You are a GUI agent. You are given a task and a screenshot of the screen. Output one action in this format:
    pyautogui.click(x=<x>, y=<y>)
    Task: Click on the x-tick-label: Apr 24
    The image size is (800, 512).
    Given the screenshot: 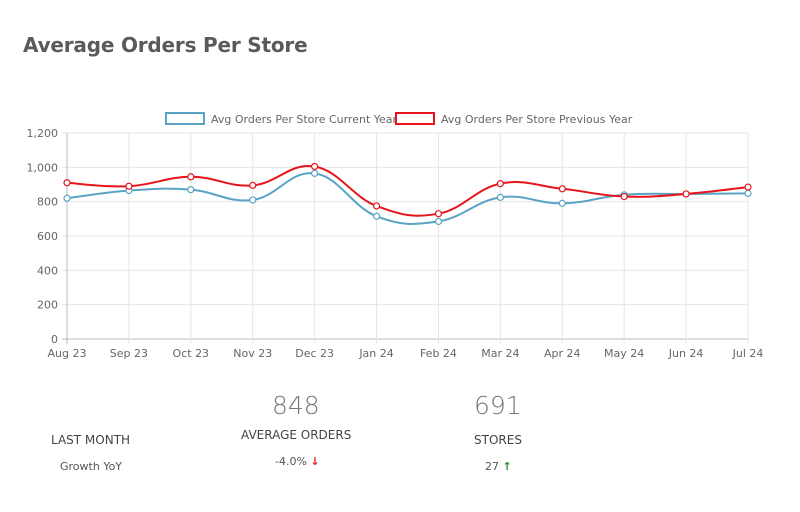 What is the action you would take?
    pyautogui.click(x=562, y=353)
    